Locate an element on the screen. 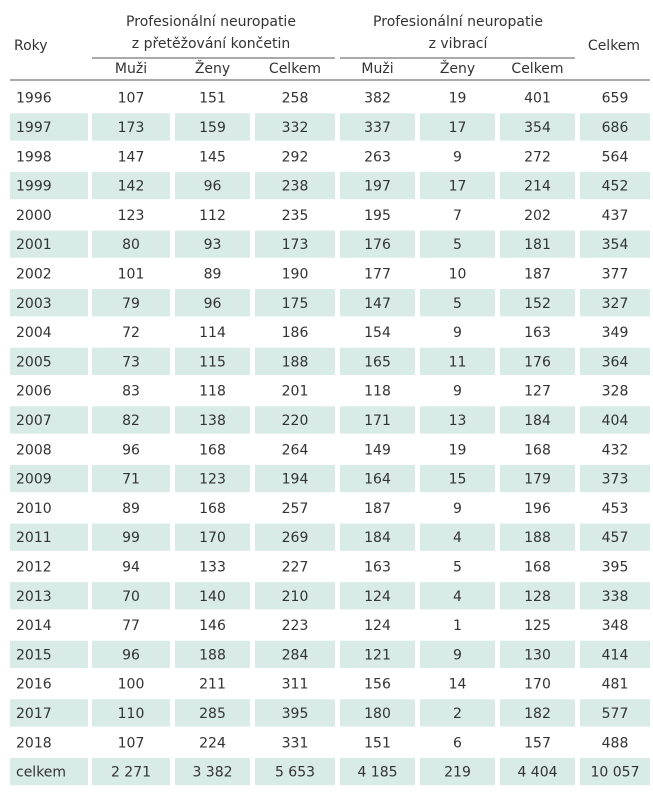 The width and height of the screenshot is (653, 800). cell: 257 is located at coordinates (295, 509).